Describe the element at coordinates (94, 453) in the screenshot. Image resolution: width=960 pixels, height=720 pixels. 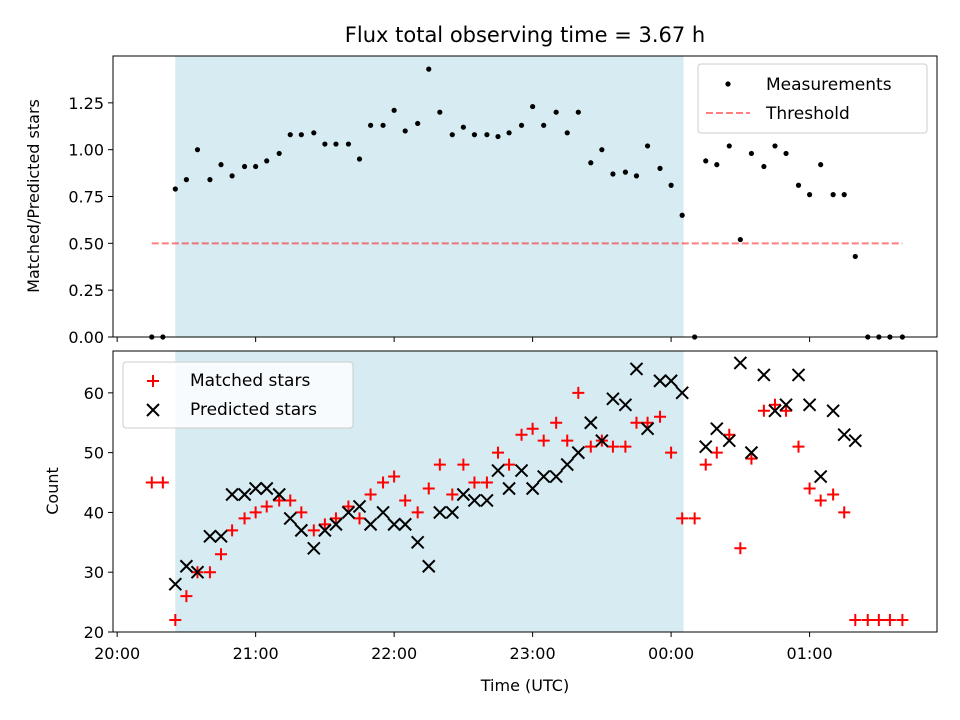
I see `bottom-y-tick-label: 50` at that location.